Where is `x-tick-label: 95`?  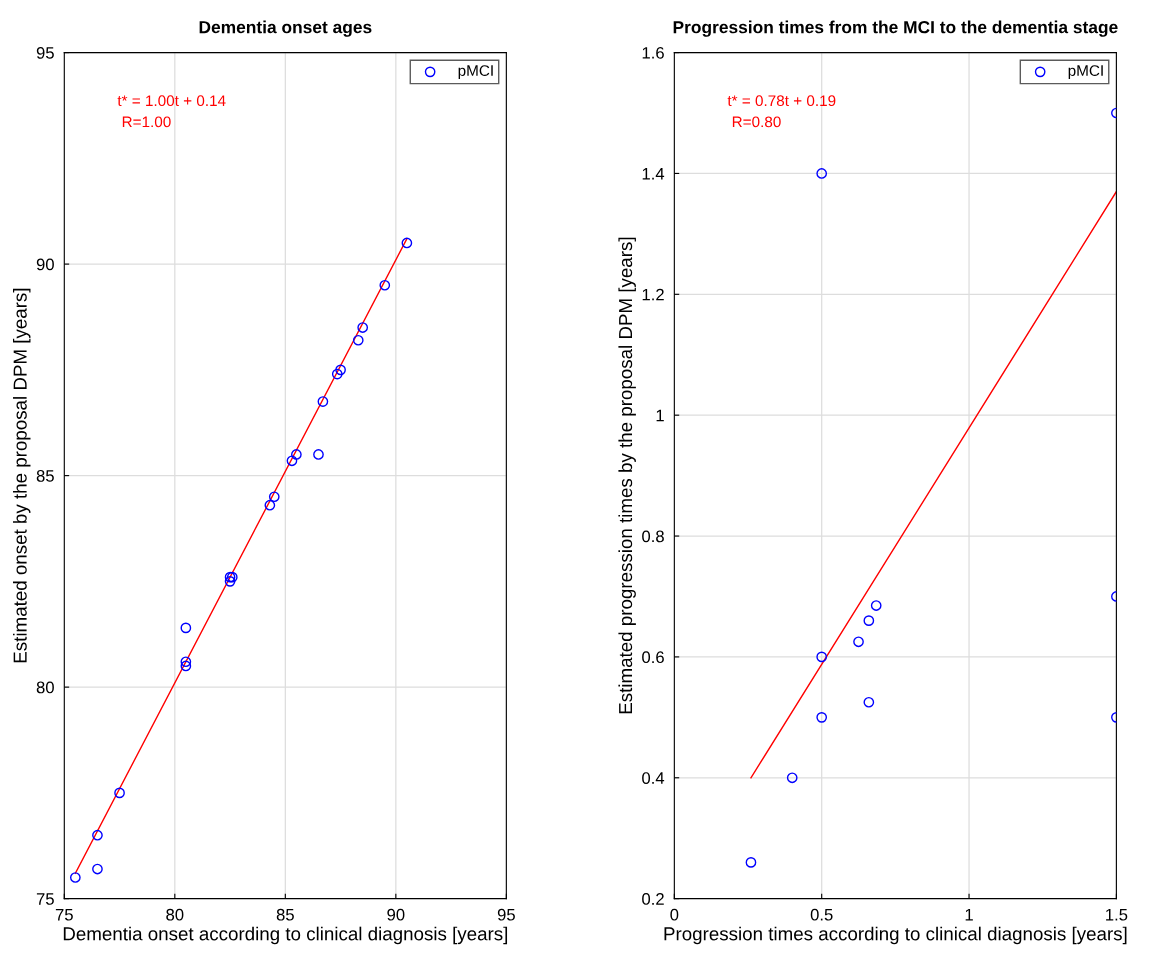
x-tick-label: 95 is located at coordinates (506, 914).